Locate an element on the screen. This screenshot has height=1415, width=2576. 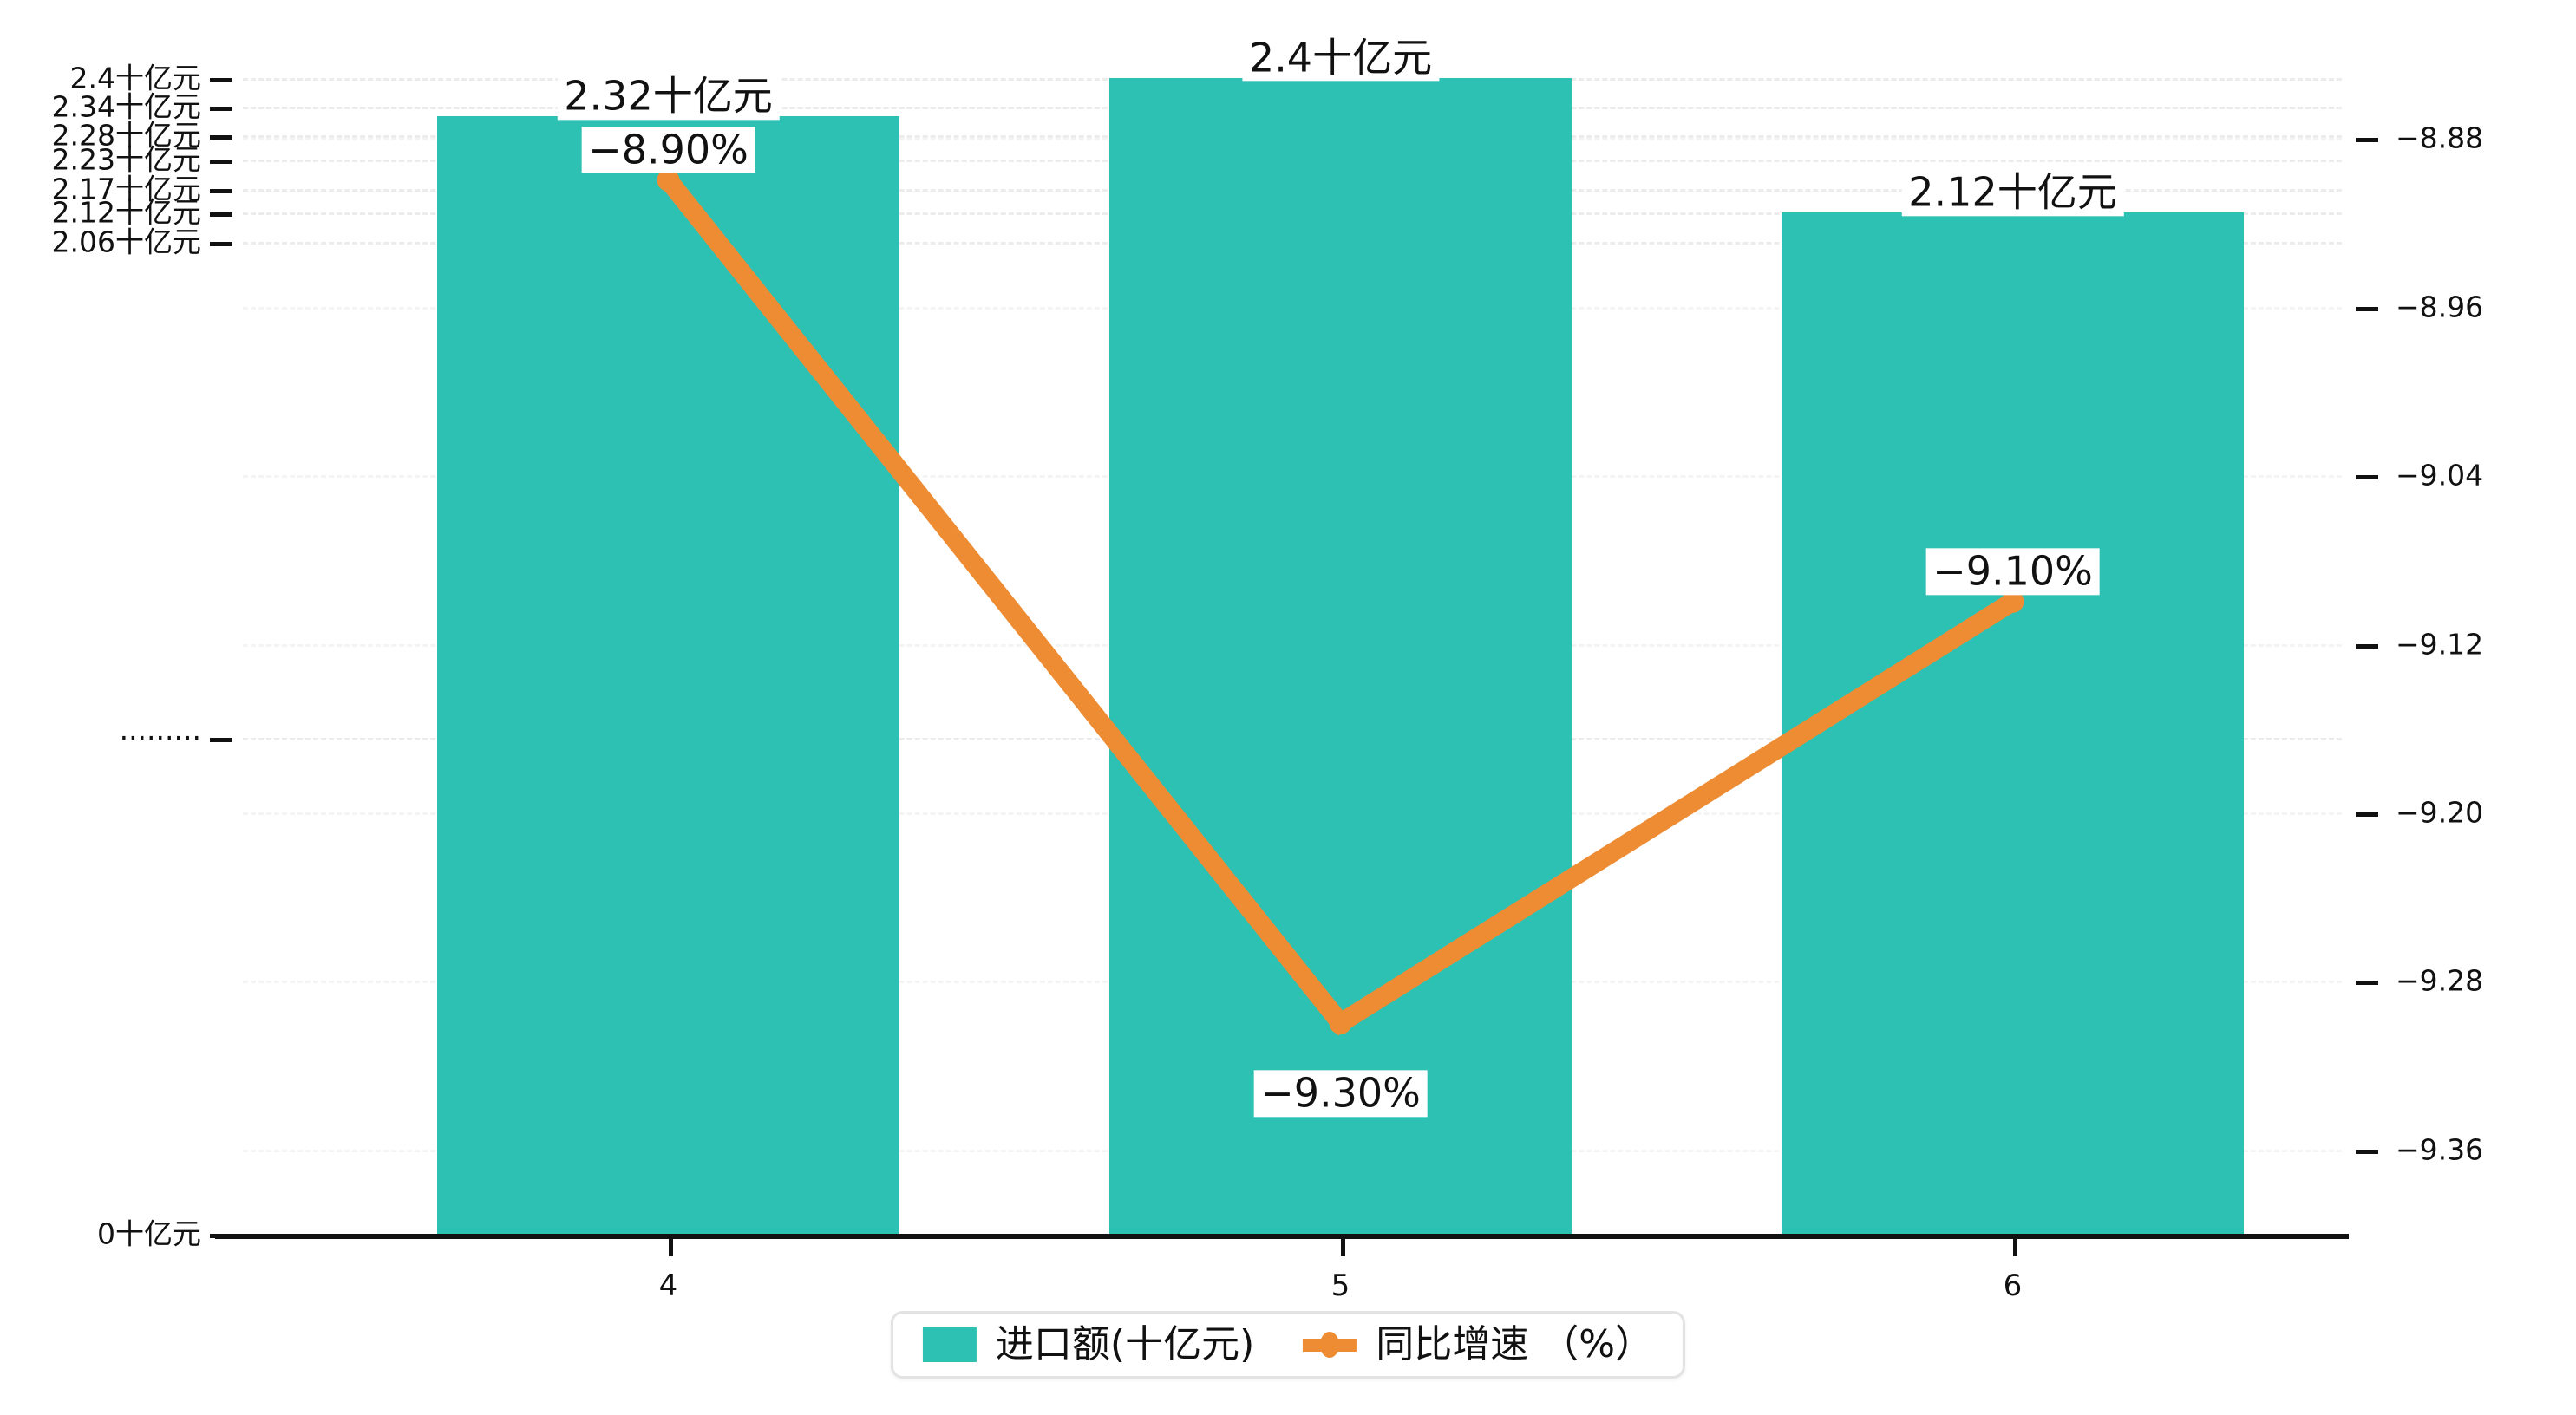
left-axis-tick-label: 2.34十亿元 is located at coordinates (126, 106).